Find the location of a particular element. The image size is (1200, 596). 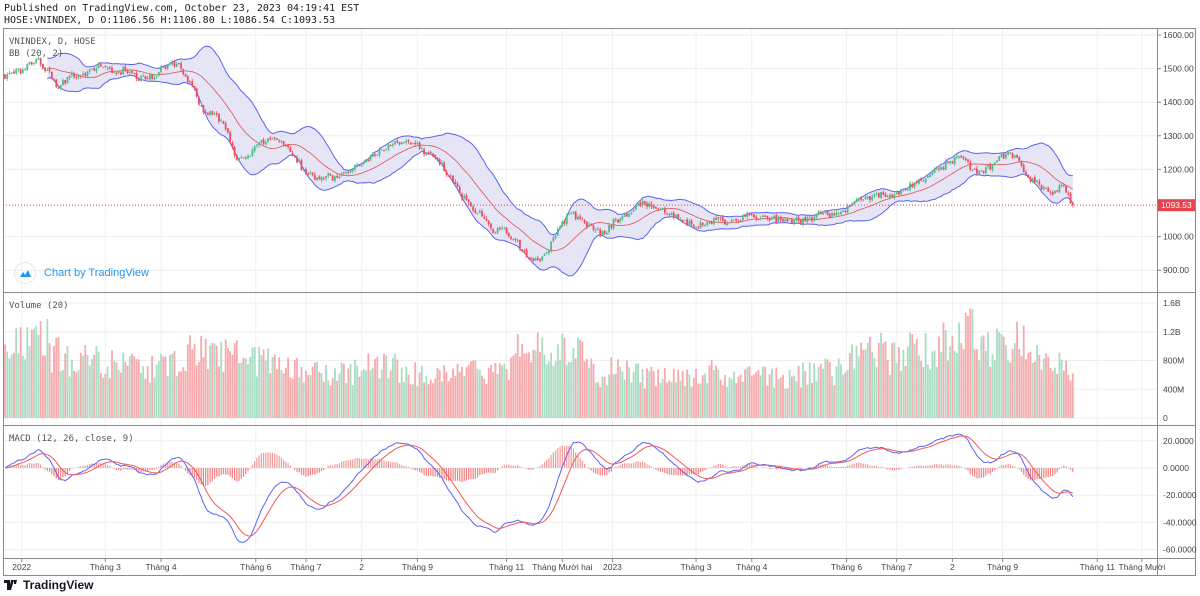

time-axis-label: Tháng 4 is located at coordinates (160, 567).